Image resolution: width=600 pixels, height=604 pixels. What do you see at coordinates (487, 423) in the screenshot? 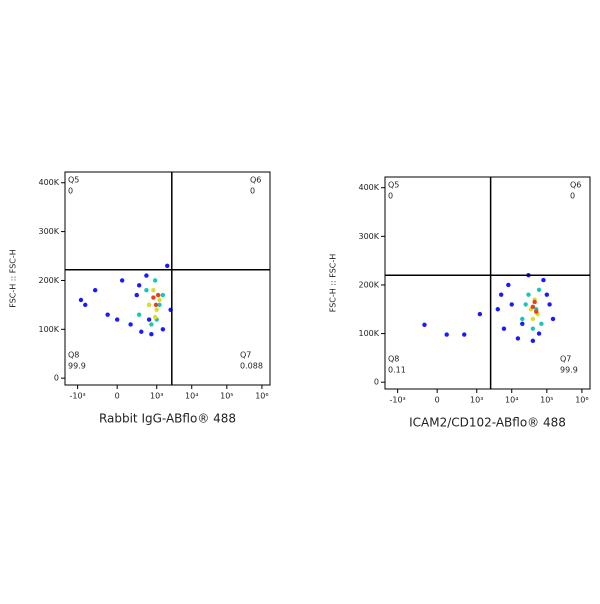
I see `x-axis-label: ICAM2/CD102-ABflo® 488` at bounding box center [487, 423].